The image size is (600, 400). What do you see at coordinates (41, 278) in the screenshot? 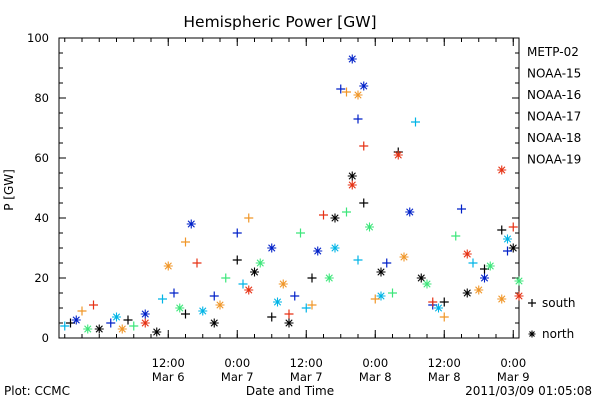
I see `y-tick-label: 20` at bounding box center [41, 278].